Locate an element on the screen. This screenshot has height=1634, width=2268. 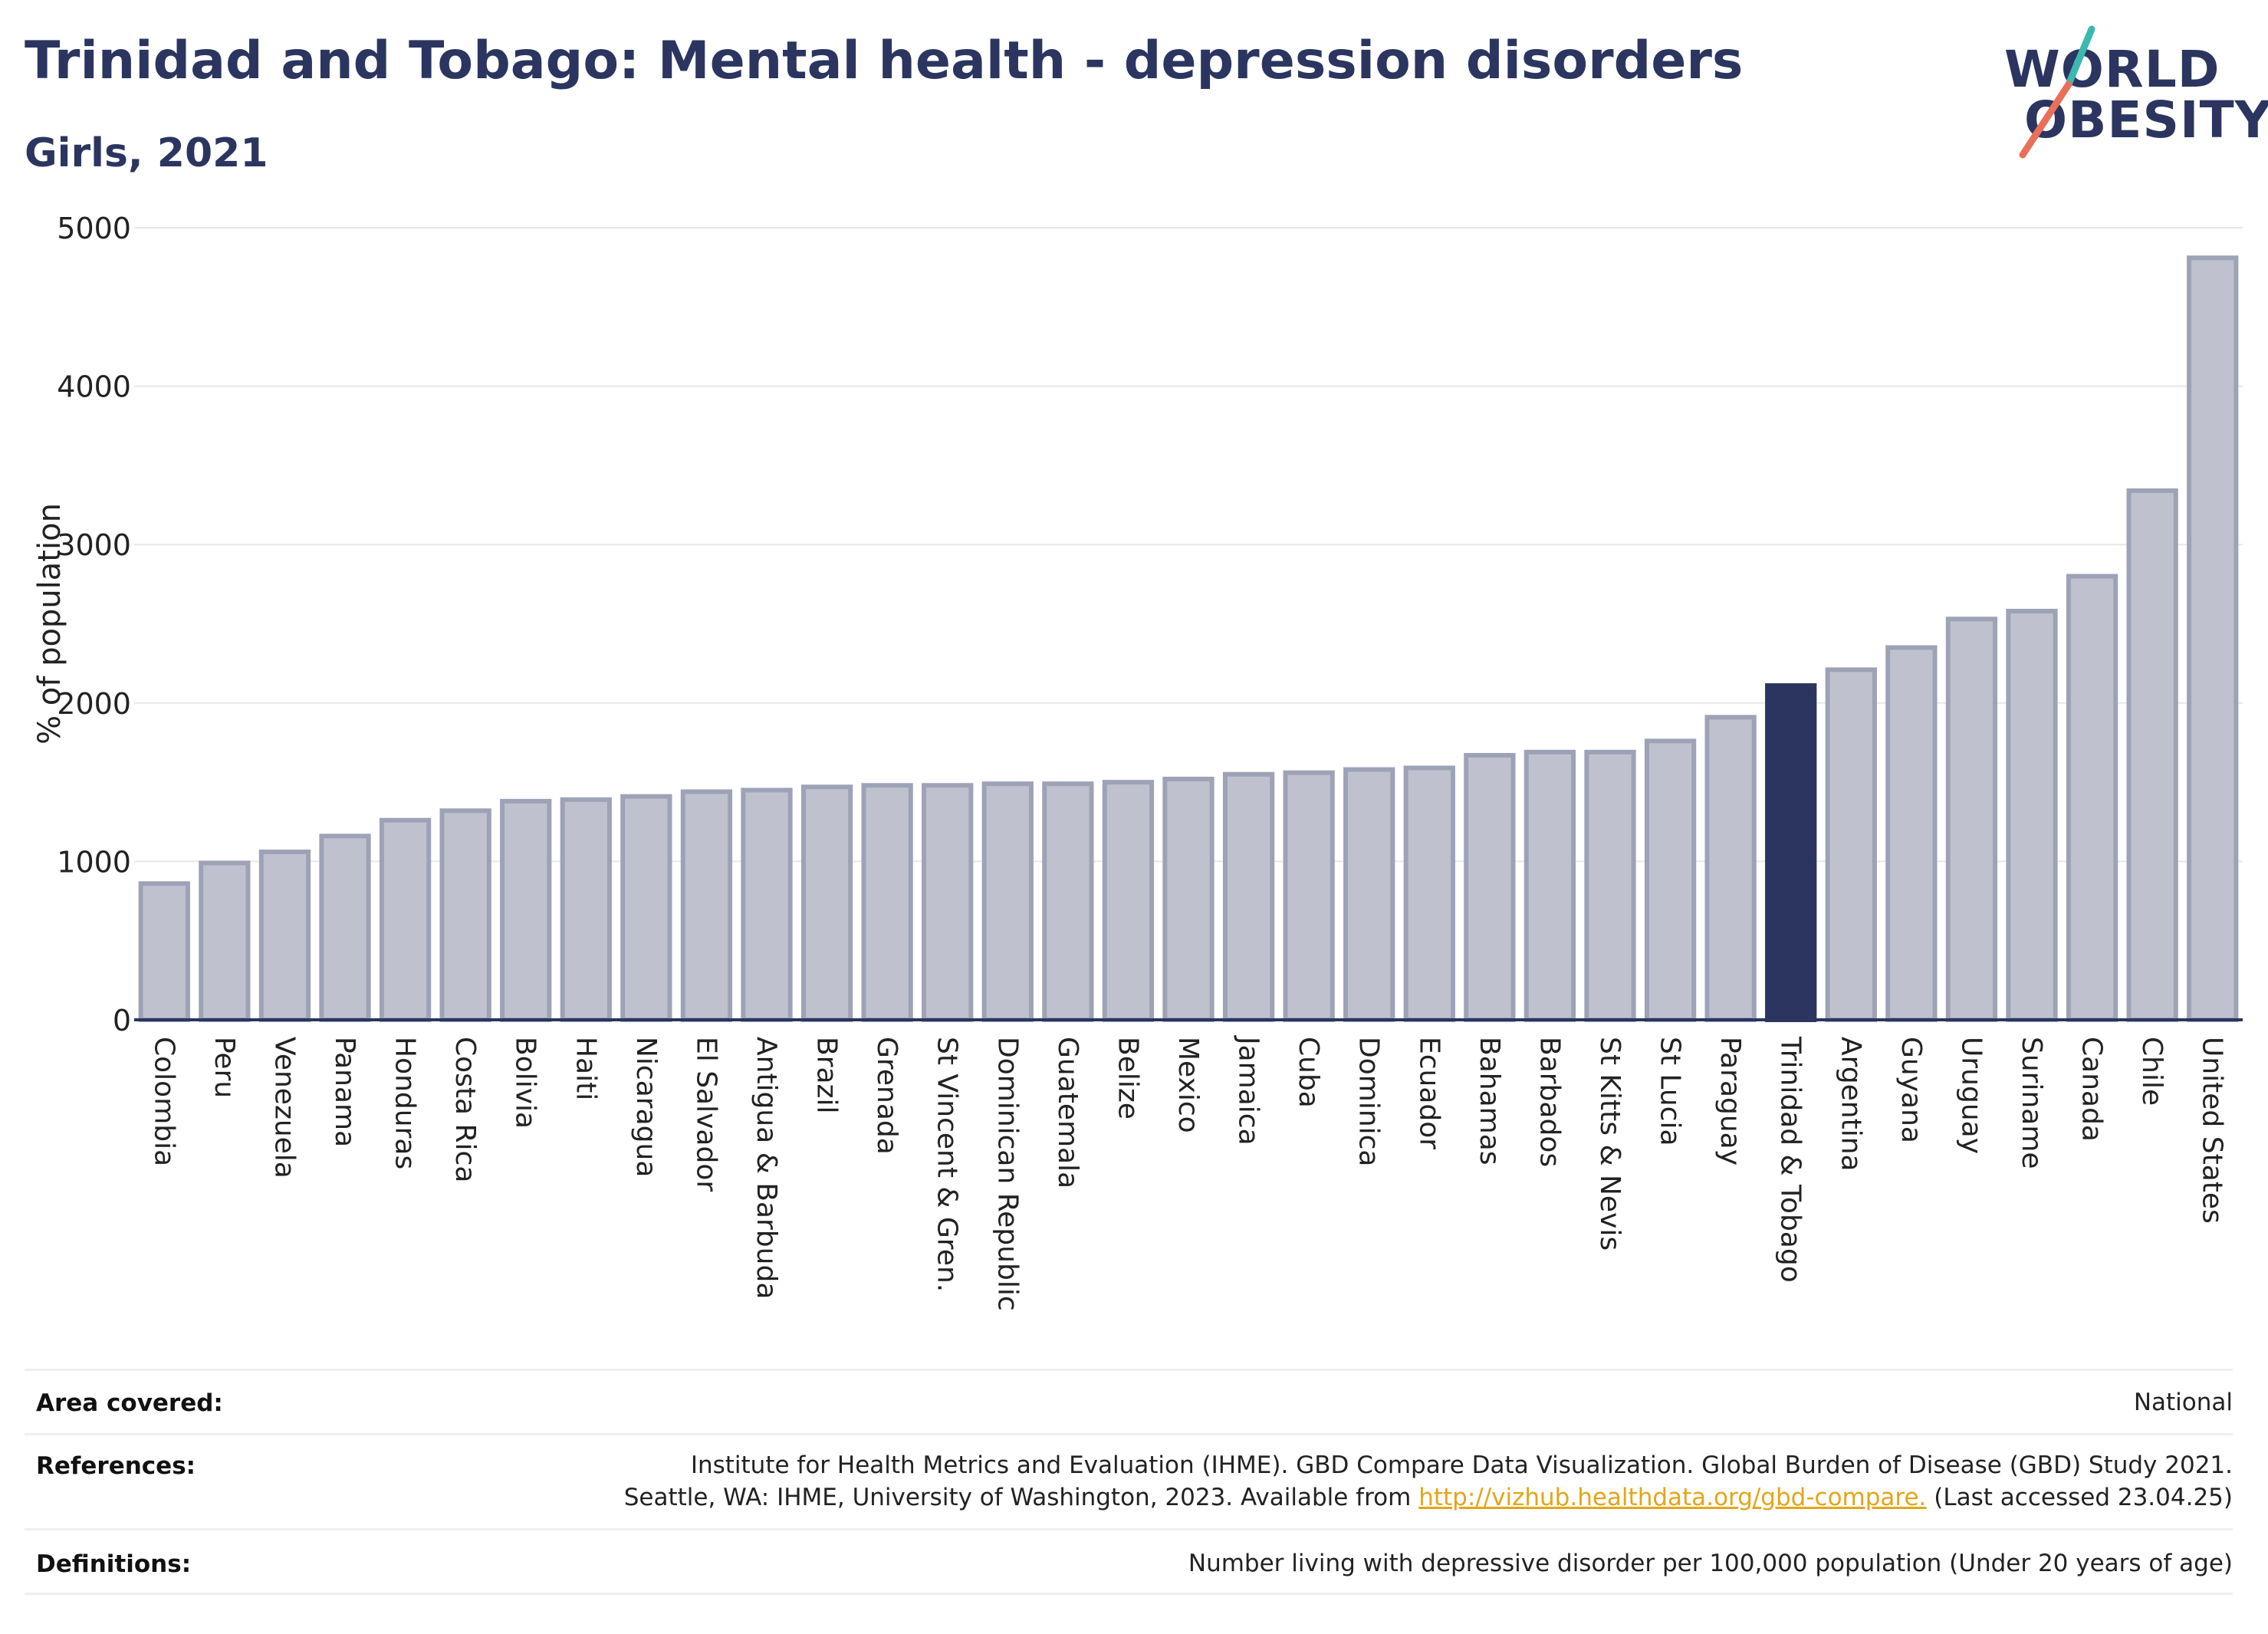
x-tick-label: Dominican Republic is located at coordinates (1007, 1174).